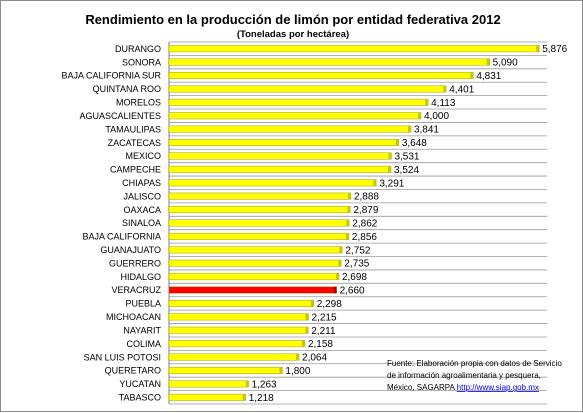 Image resolution: width=583 pixels, height=413 pixels. I want to click on category-label: TABASCO, so click(140, 397).